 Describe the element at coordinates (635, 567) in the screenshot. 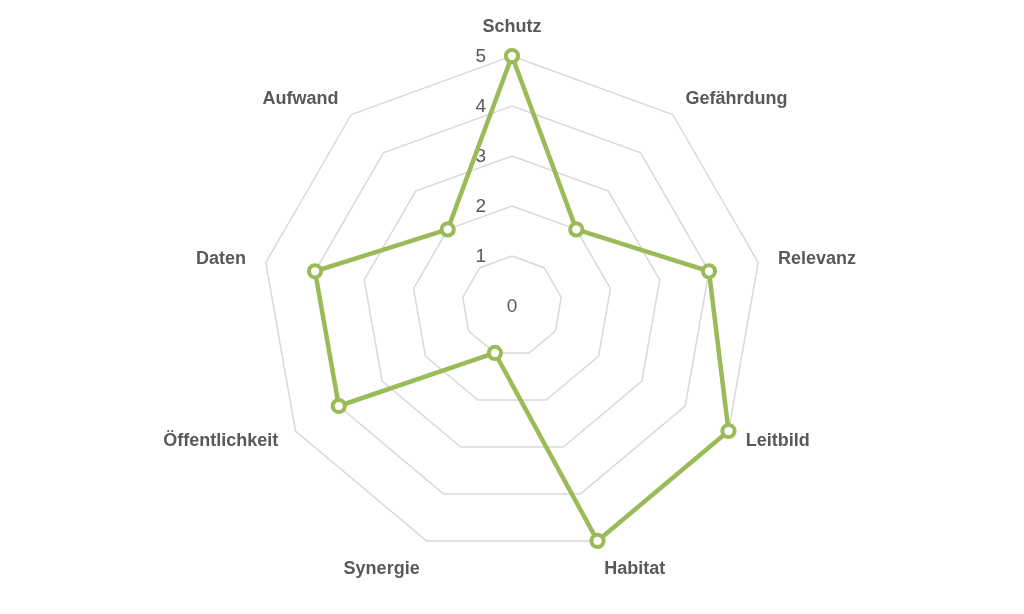

I see `spoke-label: Habitat` at that location.